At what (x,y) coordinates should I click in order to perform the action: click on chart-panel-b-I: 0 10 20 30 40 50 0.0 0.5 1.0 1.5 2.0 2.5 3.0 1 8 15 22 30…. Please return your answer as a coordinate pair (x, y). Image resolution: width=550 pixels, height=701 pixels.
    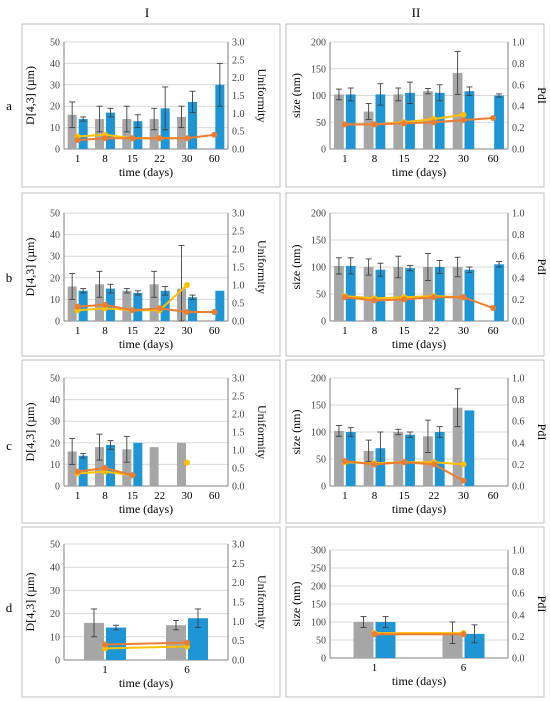
    Looking at the image, I should click on (151, 274).